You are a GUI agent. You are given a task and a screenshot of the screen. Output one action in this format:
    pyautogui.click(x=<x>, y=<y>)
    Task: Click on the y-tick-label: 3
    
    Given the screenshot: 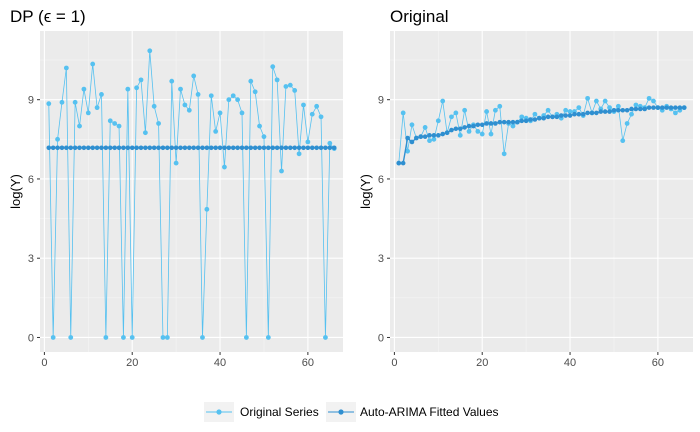 What is the action you would take?
    pyautogui.click(x=381, y=259)
    